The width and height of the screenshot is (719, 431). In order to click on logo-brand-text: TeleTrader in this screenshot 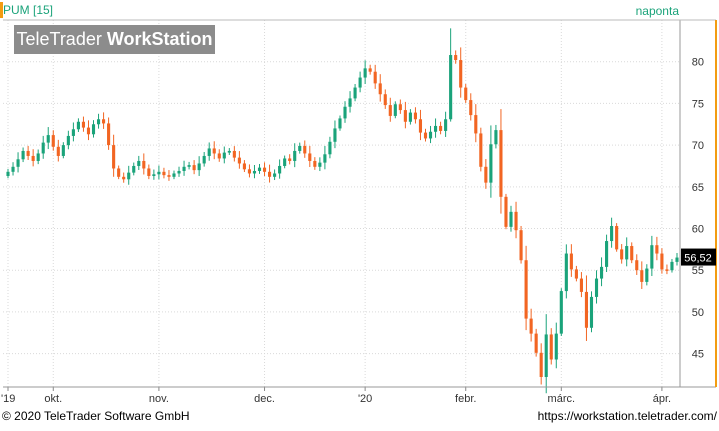, I will do `click(59, 39)`.